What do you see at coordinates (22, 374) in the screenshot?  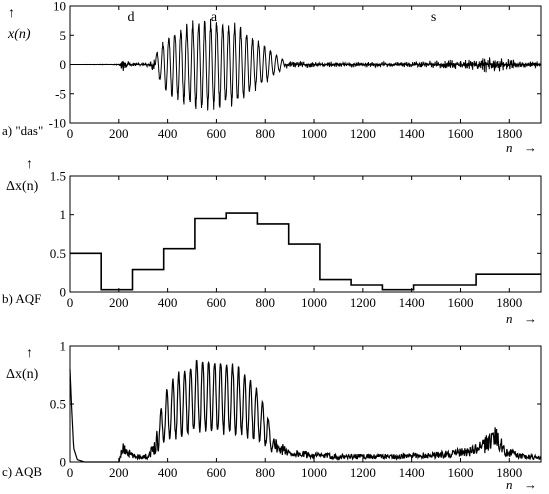 I see `panel-c-ylabel: Δx(n)` at bounding box center [22, 374].